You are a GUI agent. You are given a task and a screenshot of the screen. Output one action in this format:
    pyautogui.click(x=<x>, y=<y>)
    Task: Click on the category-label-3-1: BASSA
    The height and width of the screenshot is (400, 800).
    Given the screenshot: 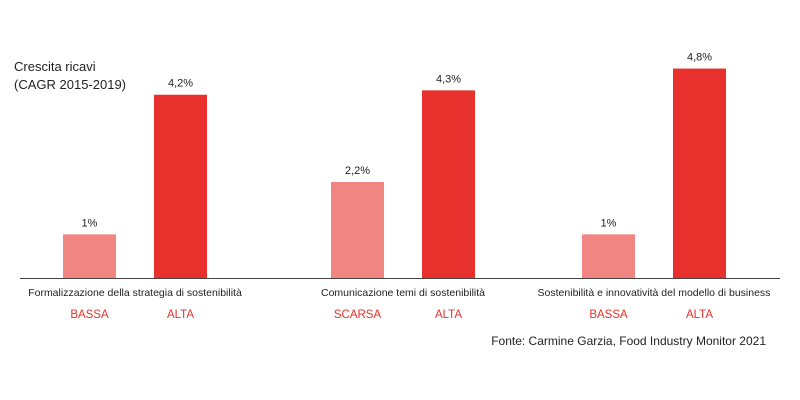 What is the action you would take?
    pyautogui.click(x=608, y=315)
    